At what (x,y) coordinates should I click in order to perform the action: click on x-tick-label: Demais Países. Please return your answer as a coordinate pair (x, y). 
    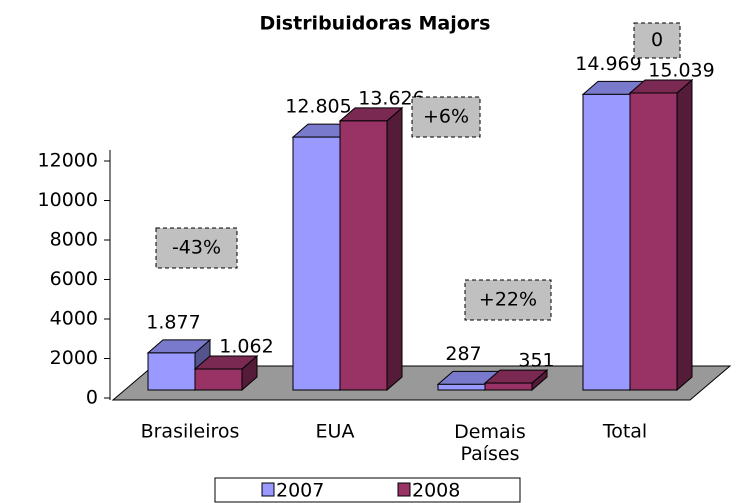
    Looking at the image, I should click on (490, 443).